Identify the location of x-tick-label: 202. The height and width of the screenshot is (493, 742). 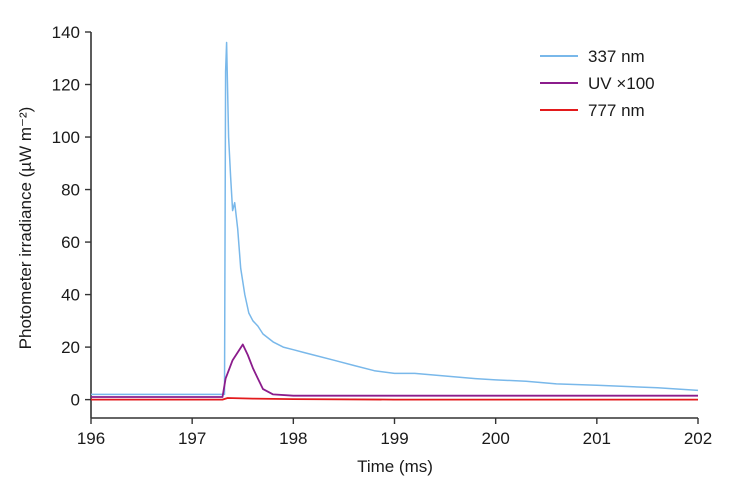
(698, 438).